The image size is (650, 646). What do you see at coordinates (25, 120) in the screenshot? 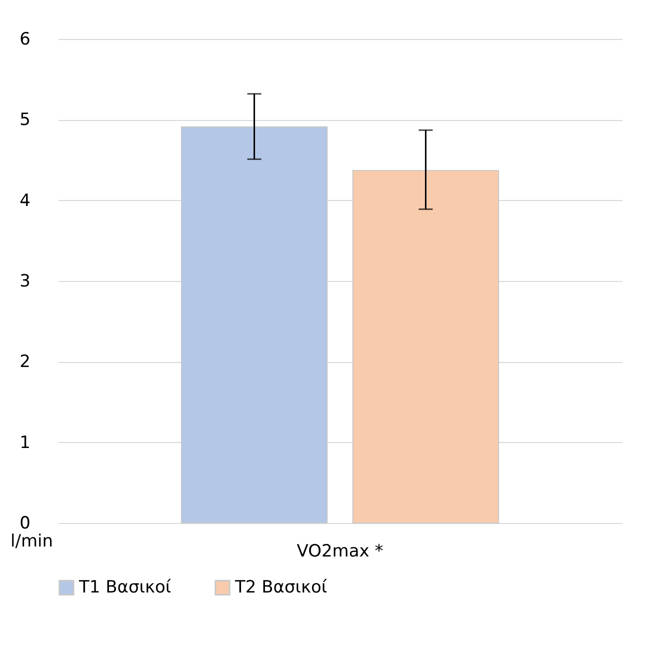
I see `y-tick-label: 5` at bounding box center [25, 120].